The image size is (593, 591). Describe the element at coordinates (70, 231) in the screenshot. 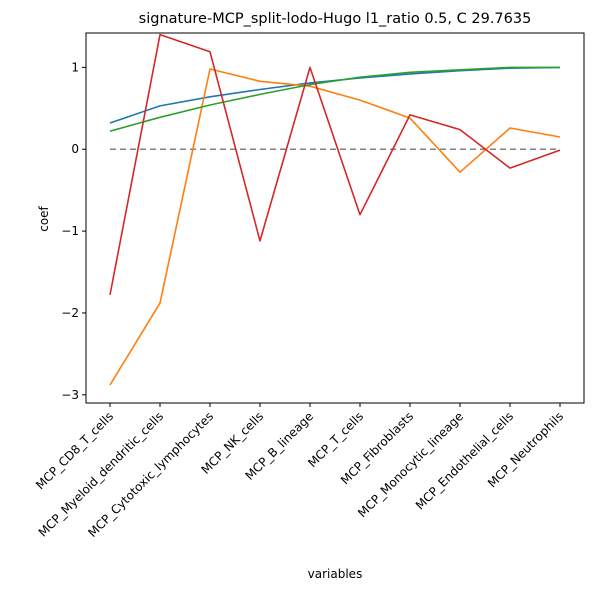

I see `y-tick-label: −1` at that location.